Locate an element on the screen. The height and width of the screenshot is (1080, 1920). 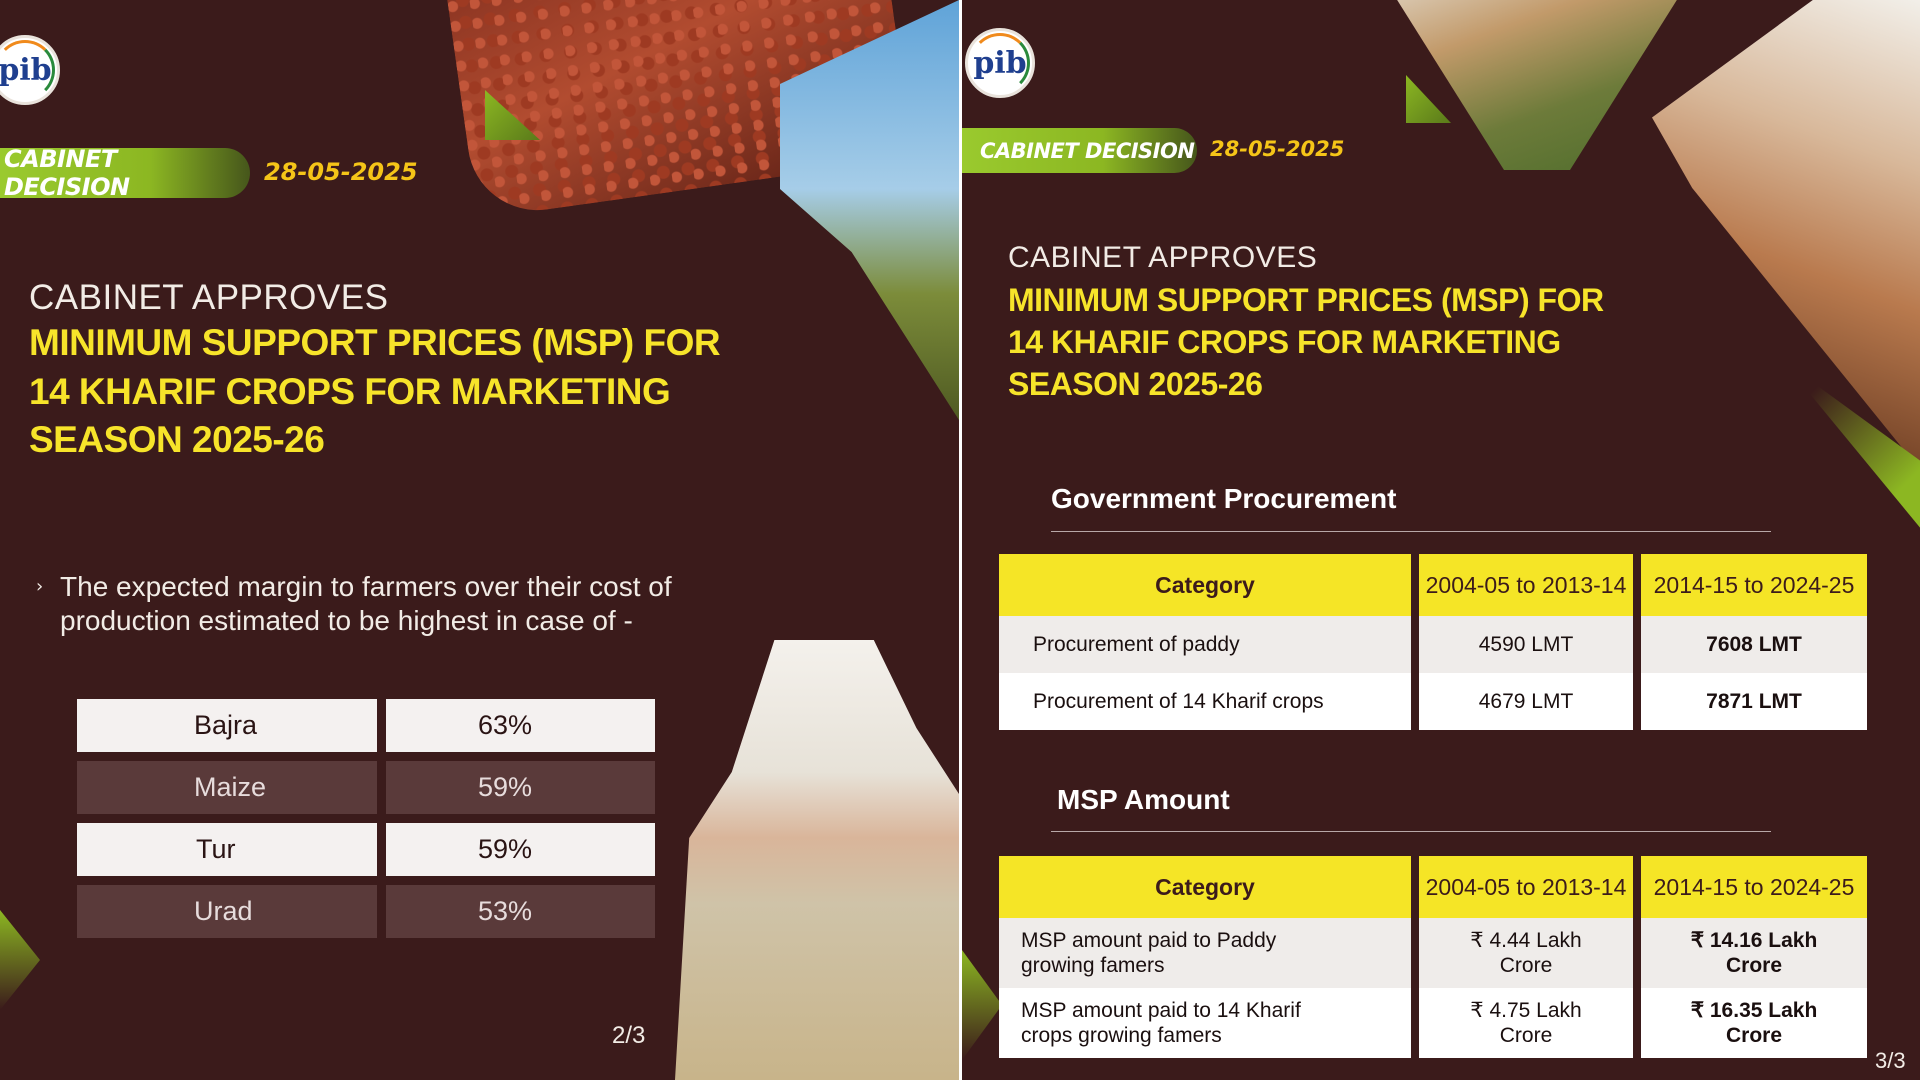
crop-margin-percent: 53% is located at coordinates (520, 911).